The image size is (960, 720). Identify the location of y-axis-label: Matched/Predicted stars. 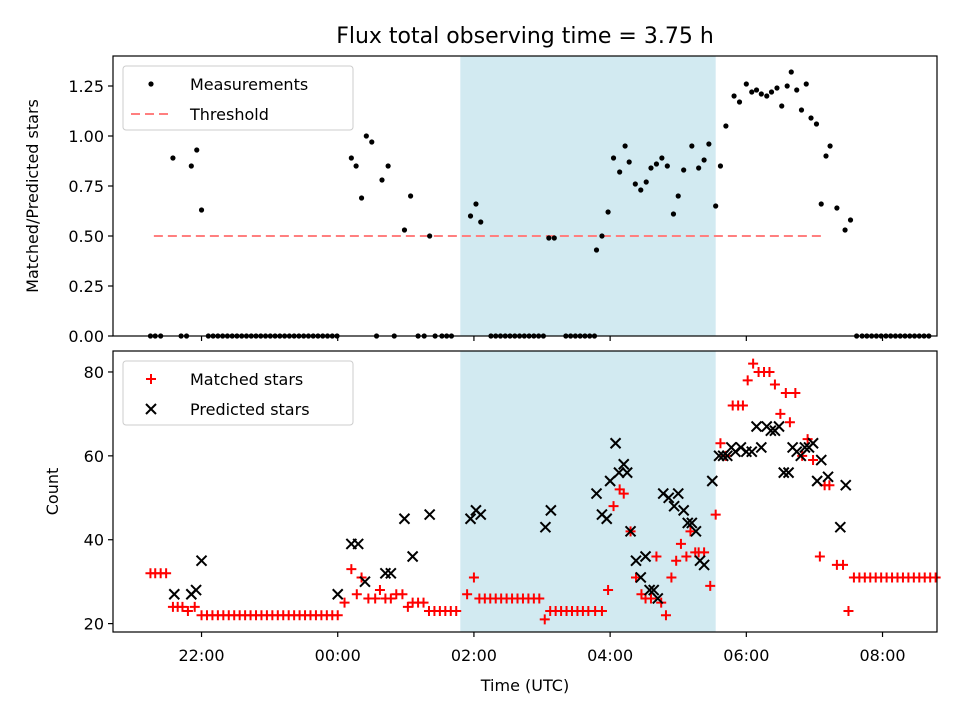
(32, 196).